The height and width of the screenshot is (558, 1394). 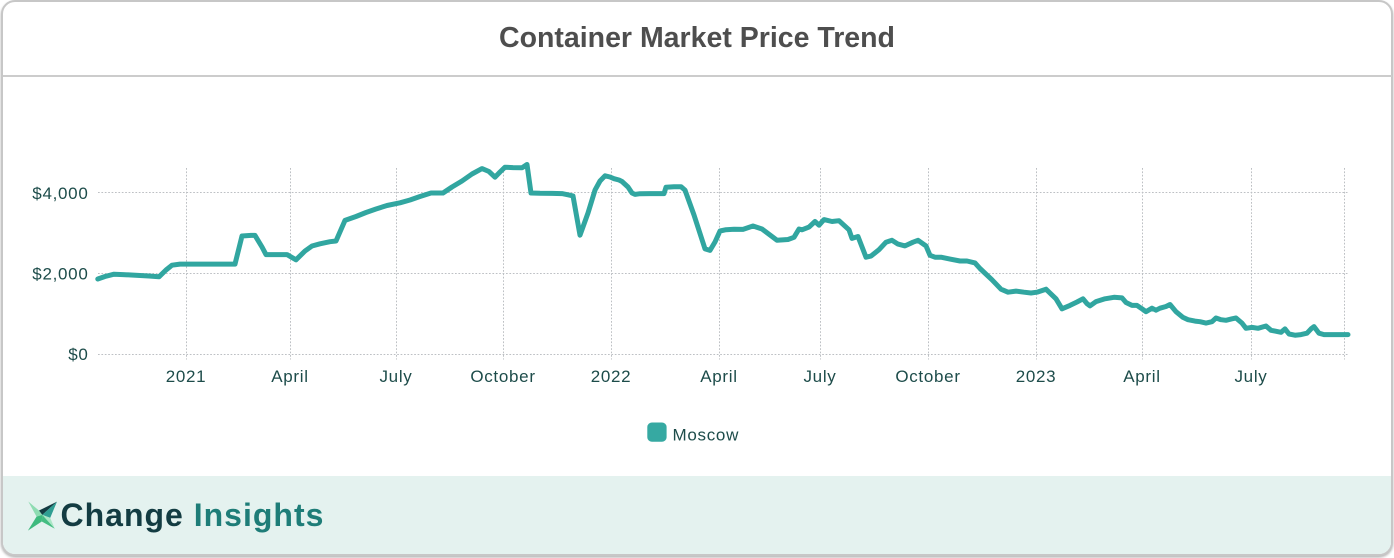 I want to click on svg-text: Moscow, so click(x=706, y=435).